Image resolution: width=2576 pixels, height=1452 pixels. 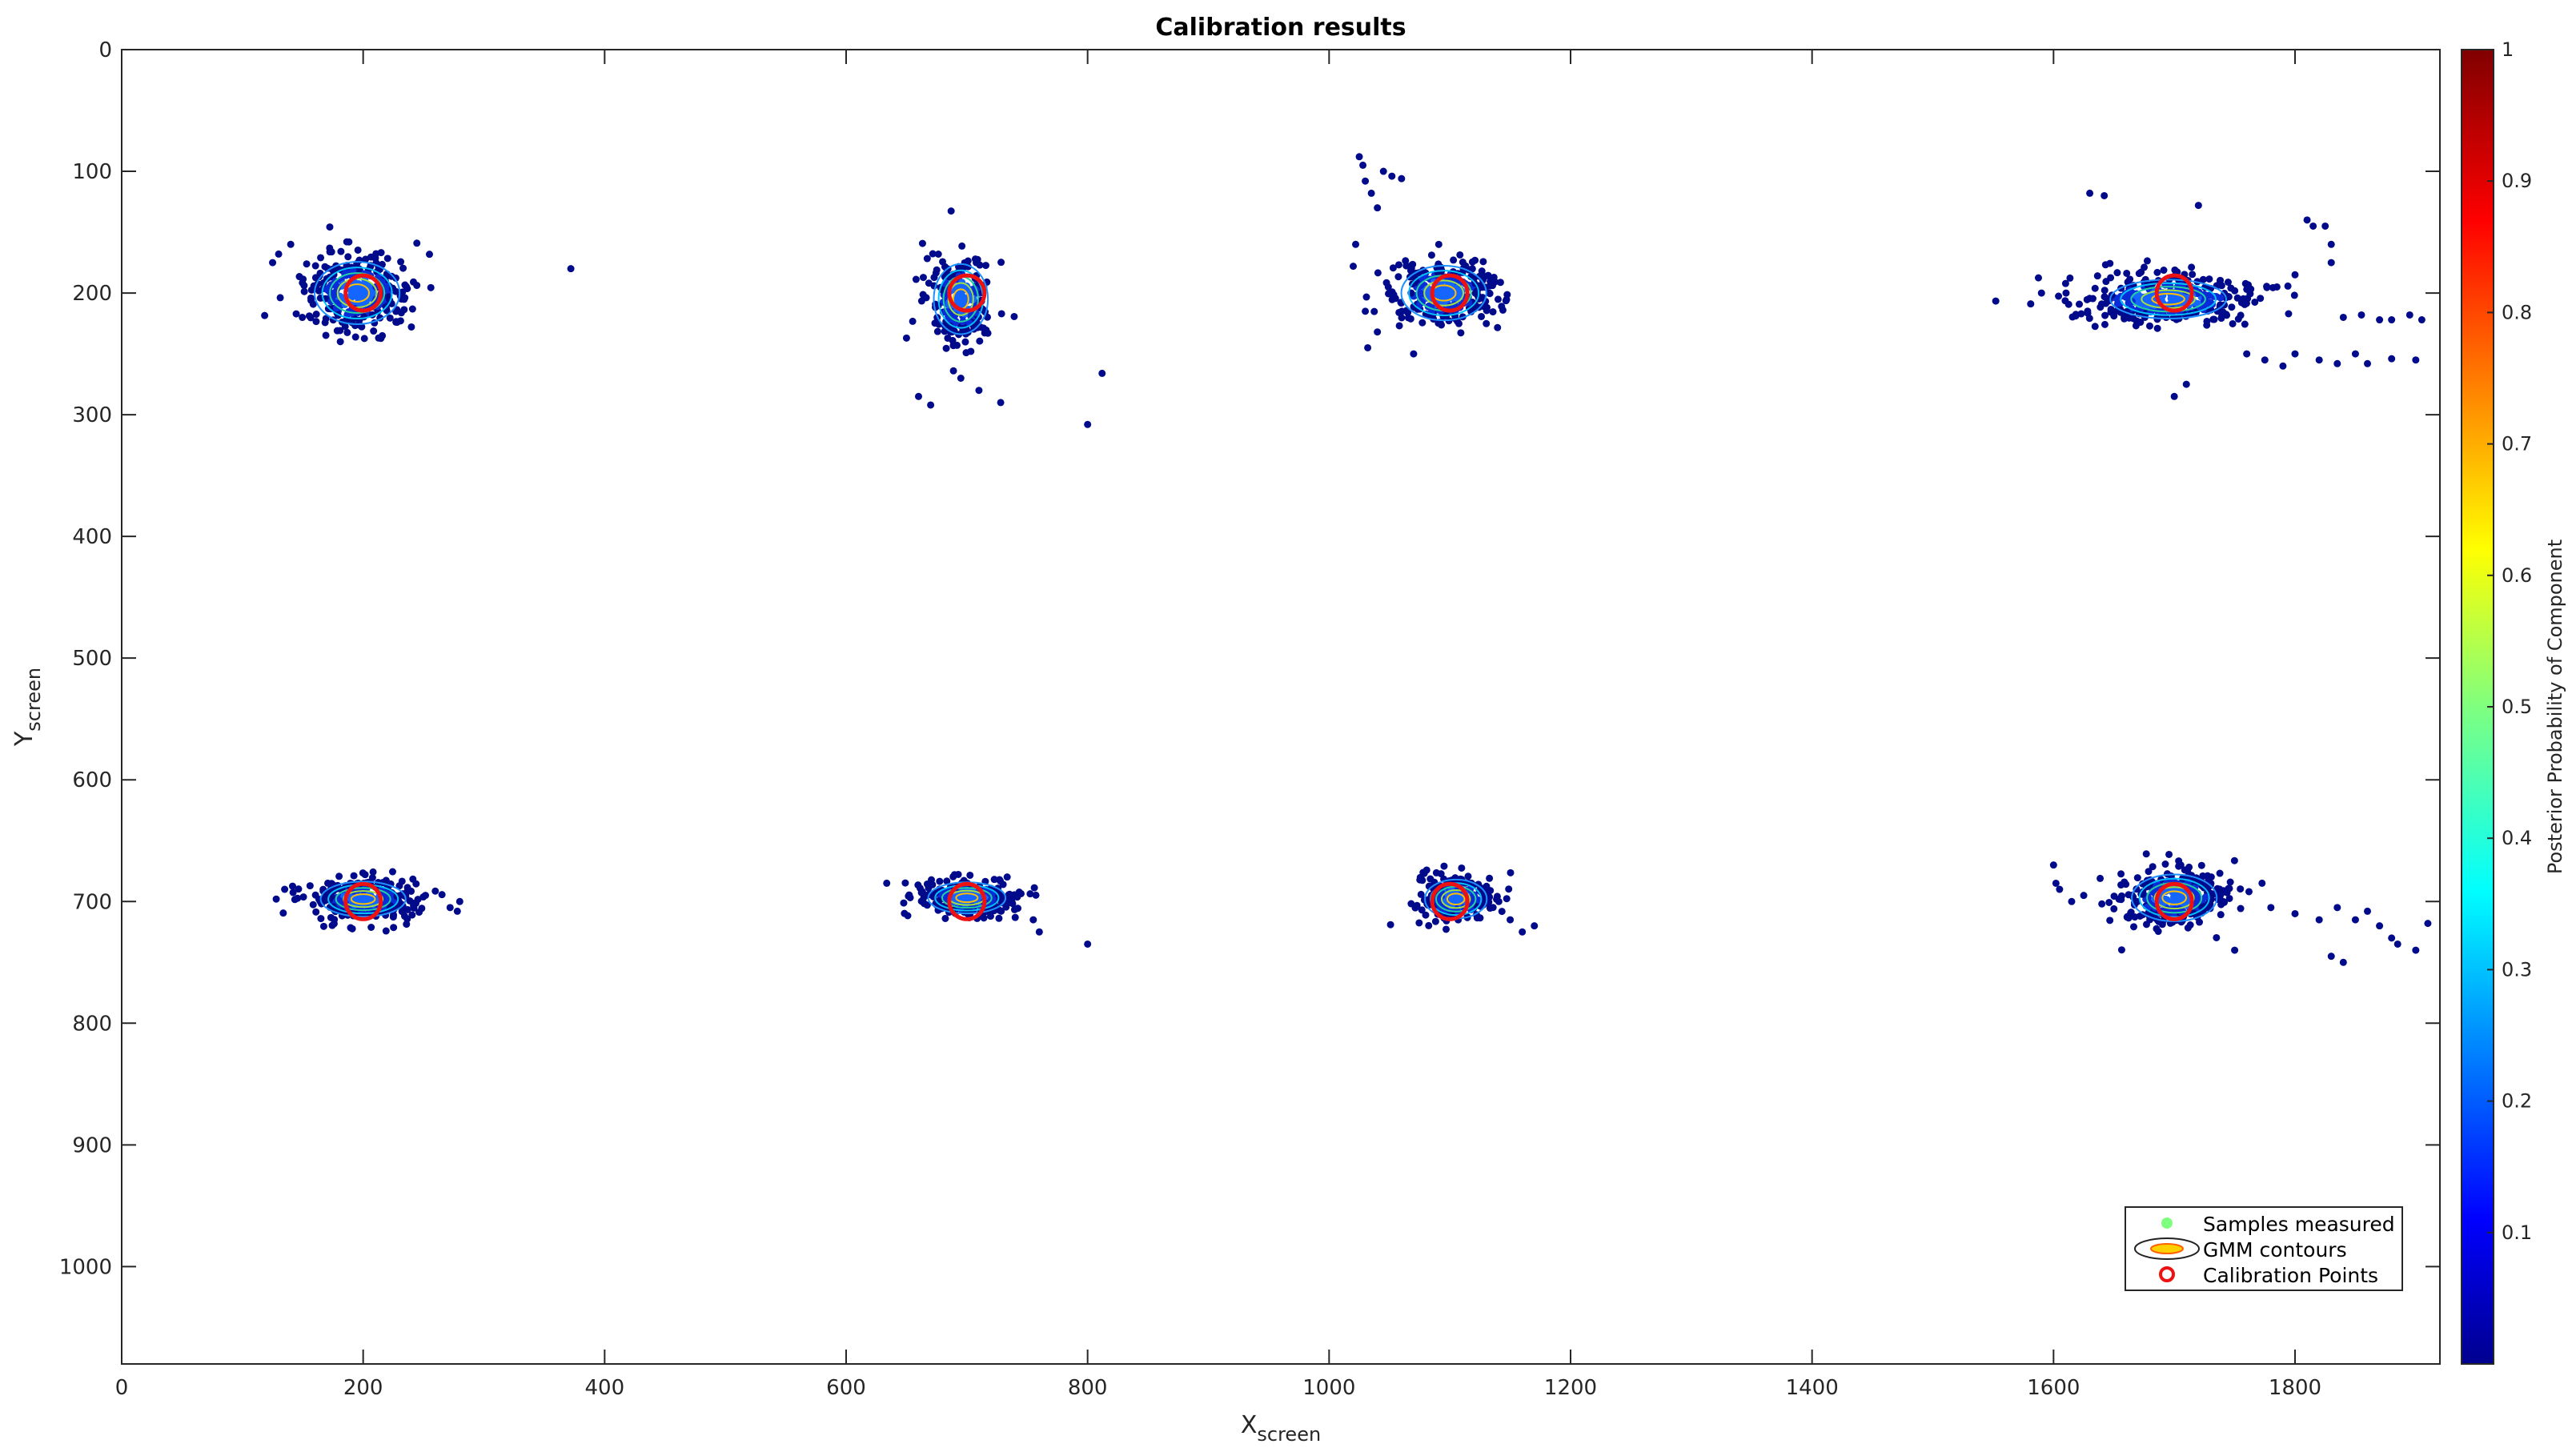 I want to click on legend-contours-label: GMM contours, so click(x=2275, y=1249).